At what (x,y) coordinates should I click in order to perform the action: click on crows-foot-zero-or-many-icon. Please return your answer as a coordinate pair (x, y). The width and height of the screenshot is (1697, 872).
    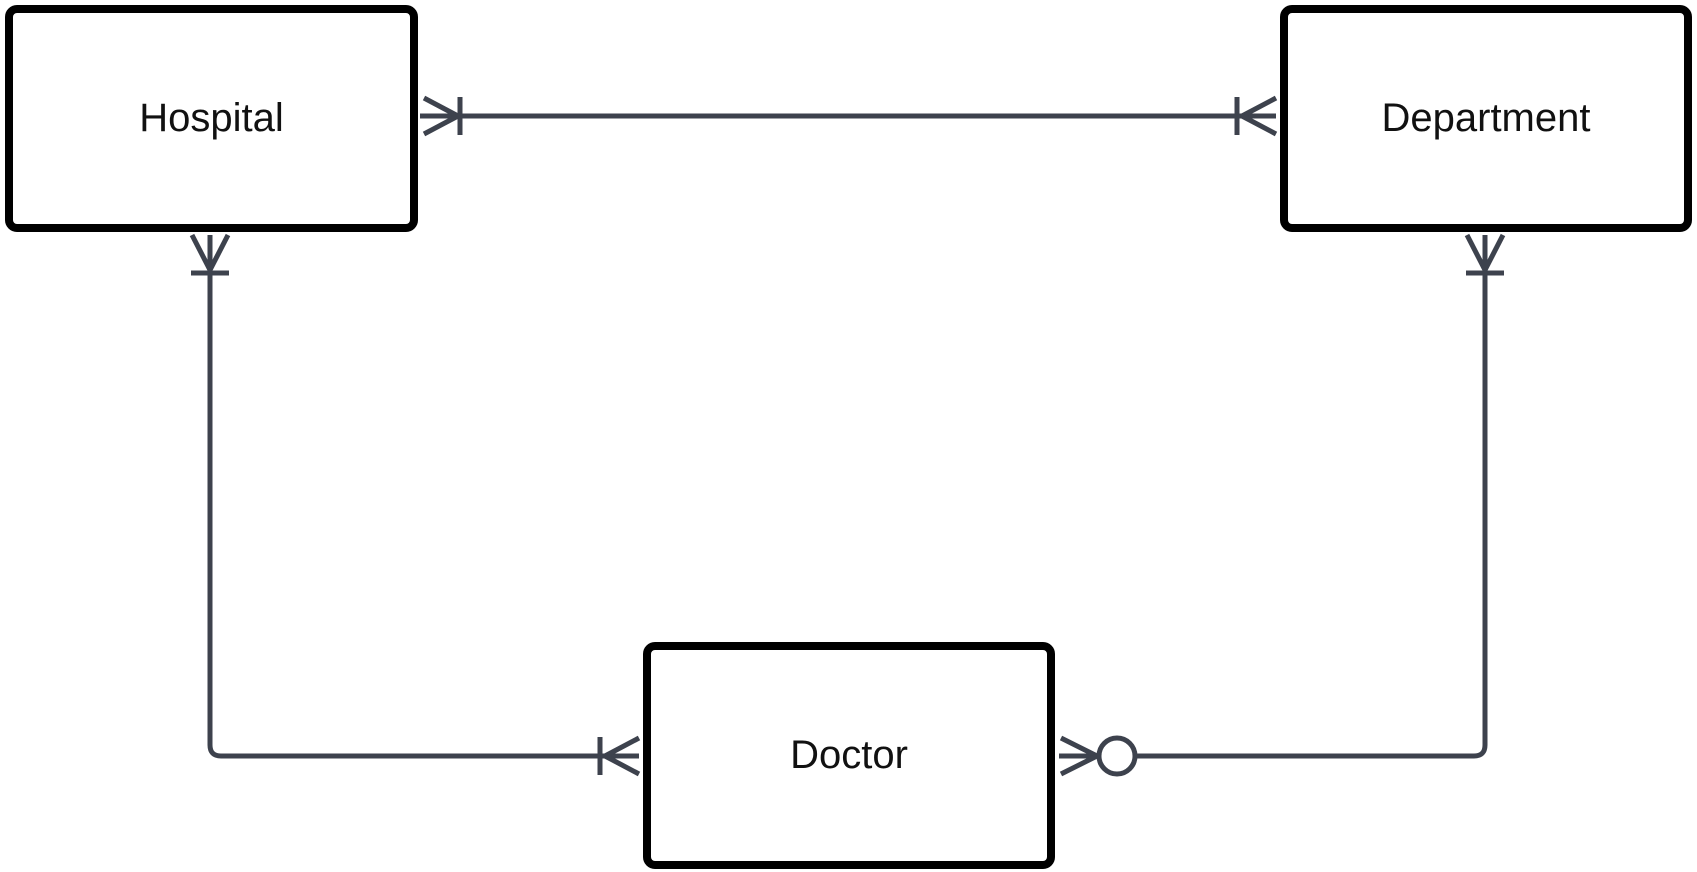
    Looking at the image, I should click on (1098, 756).